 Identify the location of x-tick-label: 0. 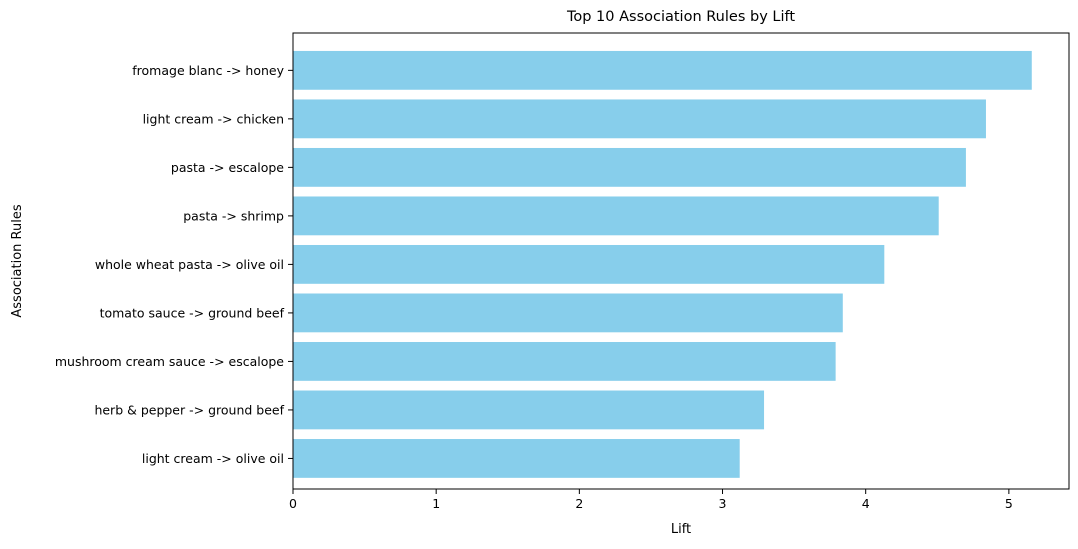
(293, 503).